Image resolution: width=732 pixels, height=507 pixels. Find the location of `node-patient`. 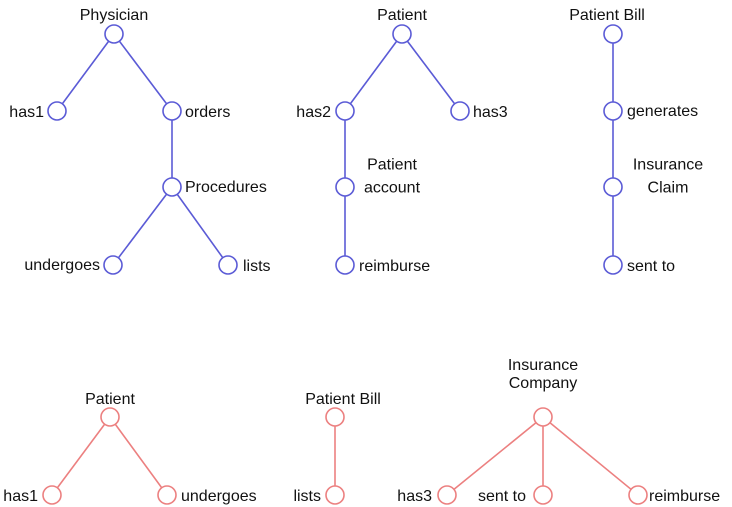

node-patient is located at coordinates (402, 34).